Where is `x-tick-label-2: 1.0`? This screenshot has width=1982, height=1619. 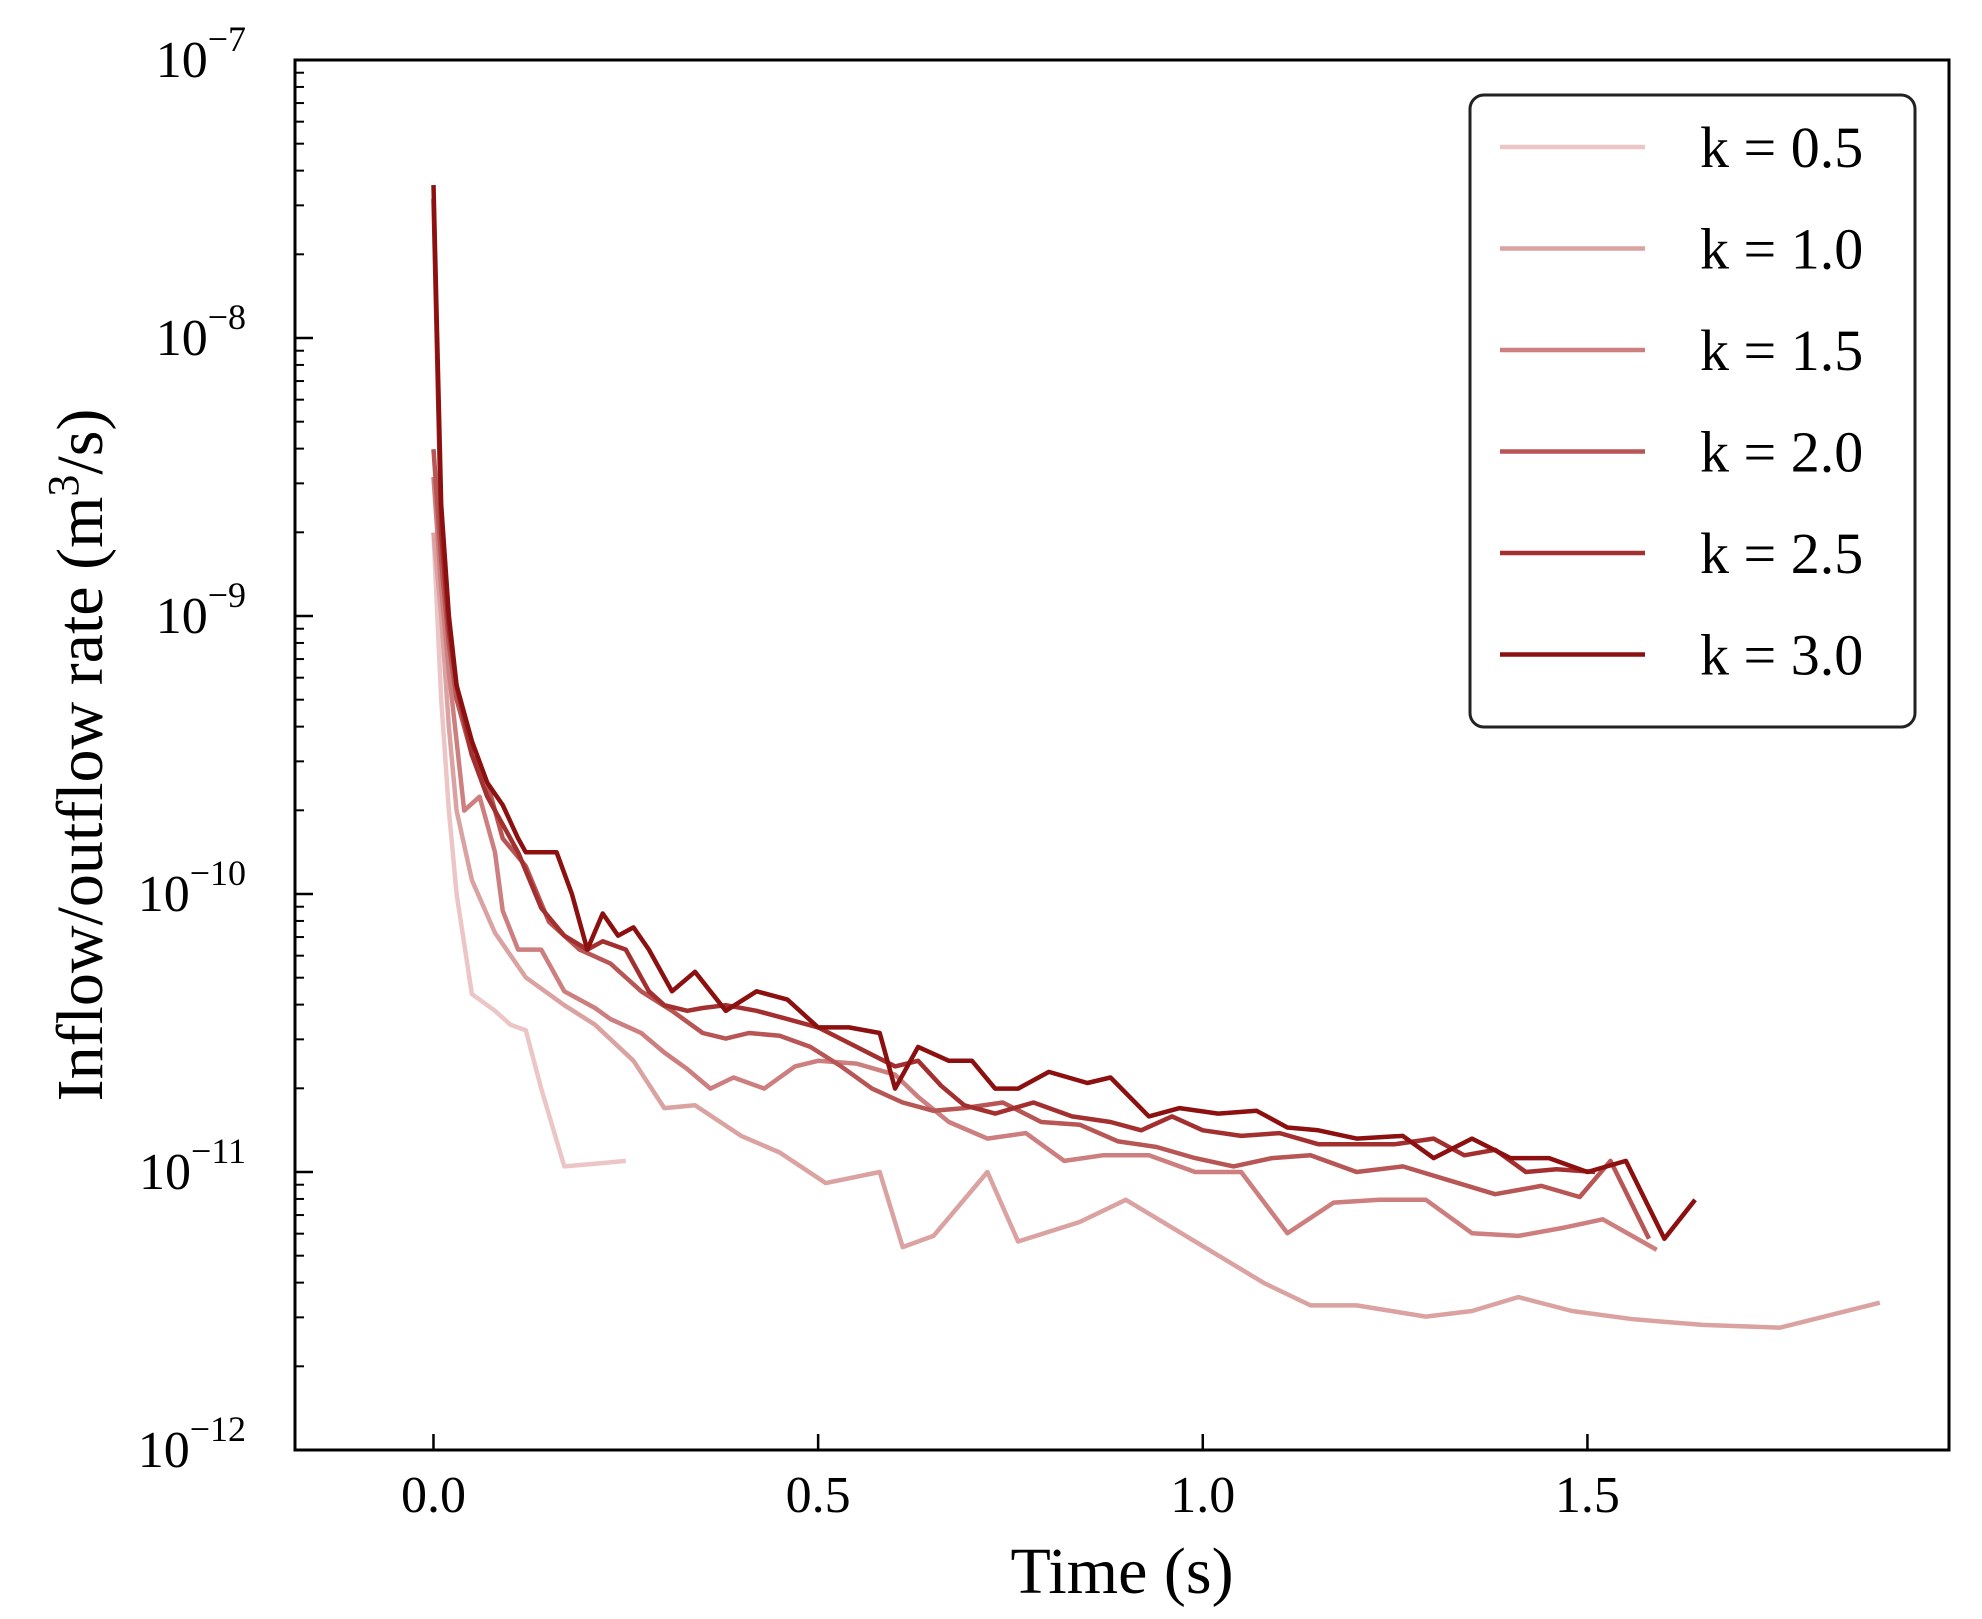 x-tick-label-2: 1.0 is located at coordinates (1202, 1495).